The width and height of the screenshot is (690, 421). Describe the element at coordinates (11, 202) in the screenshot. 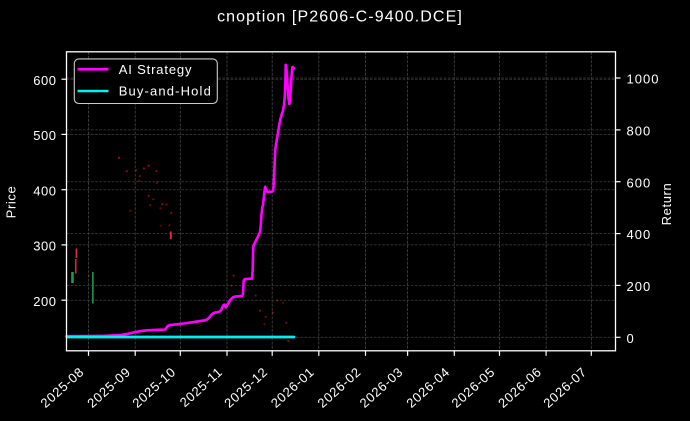

I see `svg-text: Price` at that location.